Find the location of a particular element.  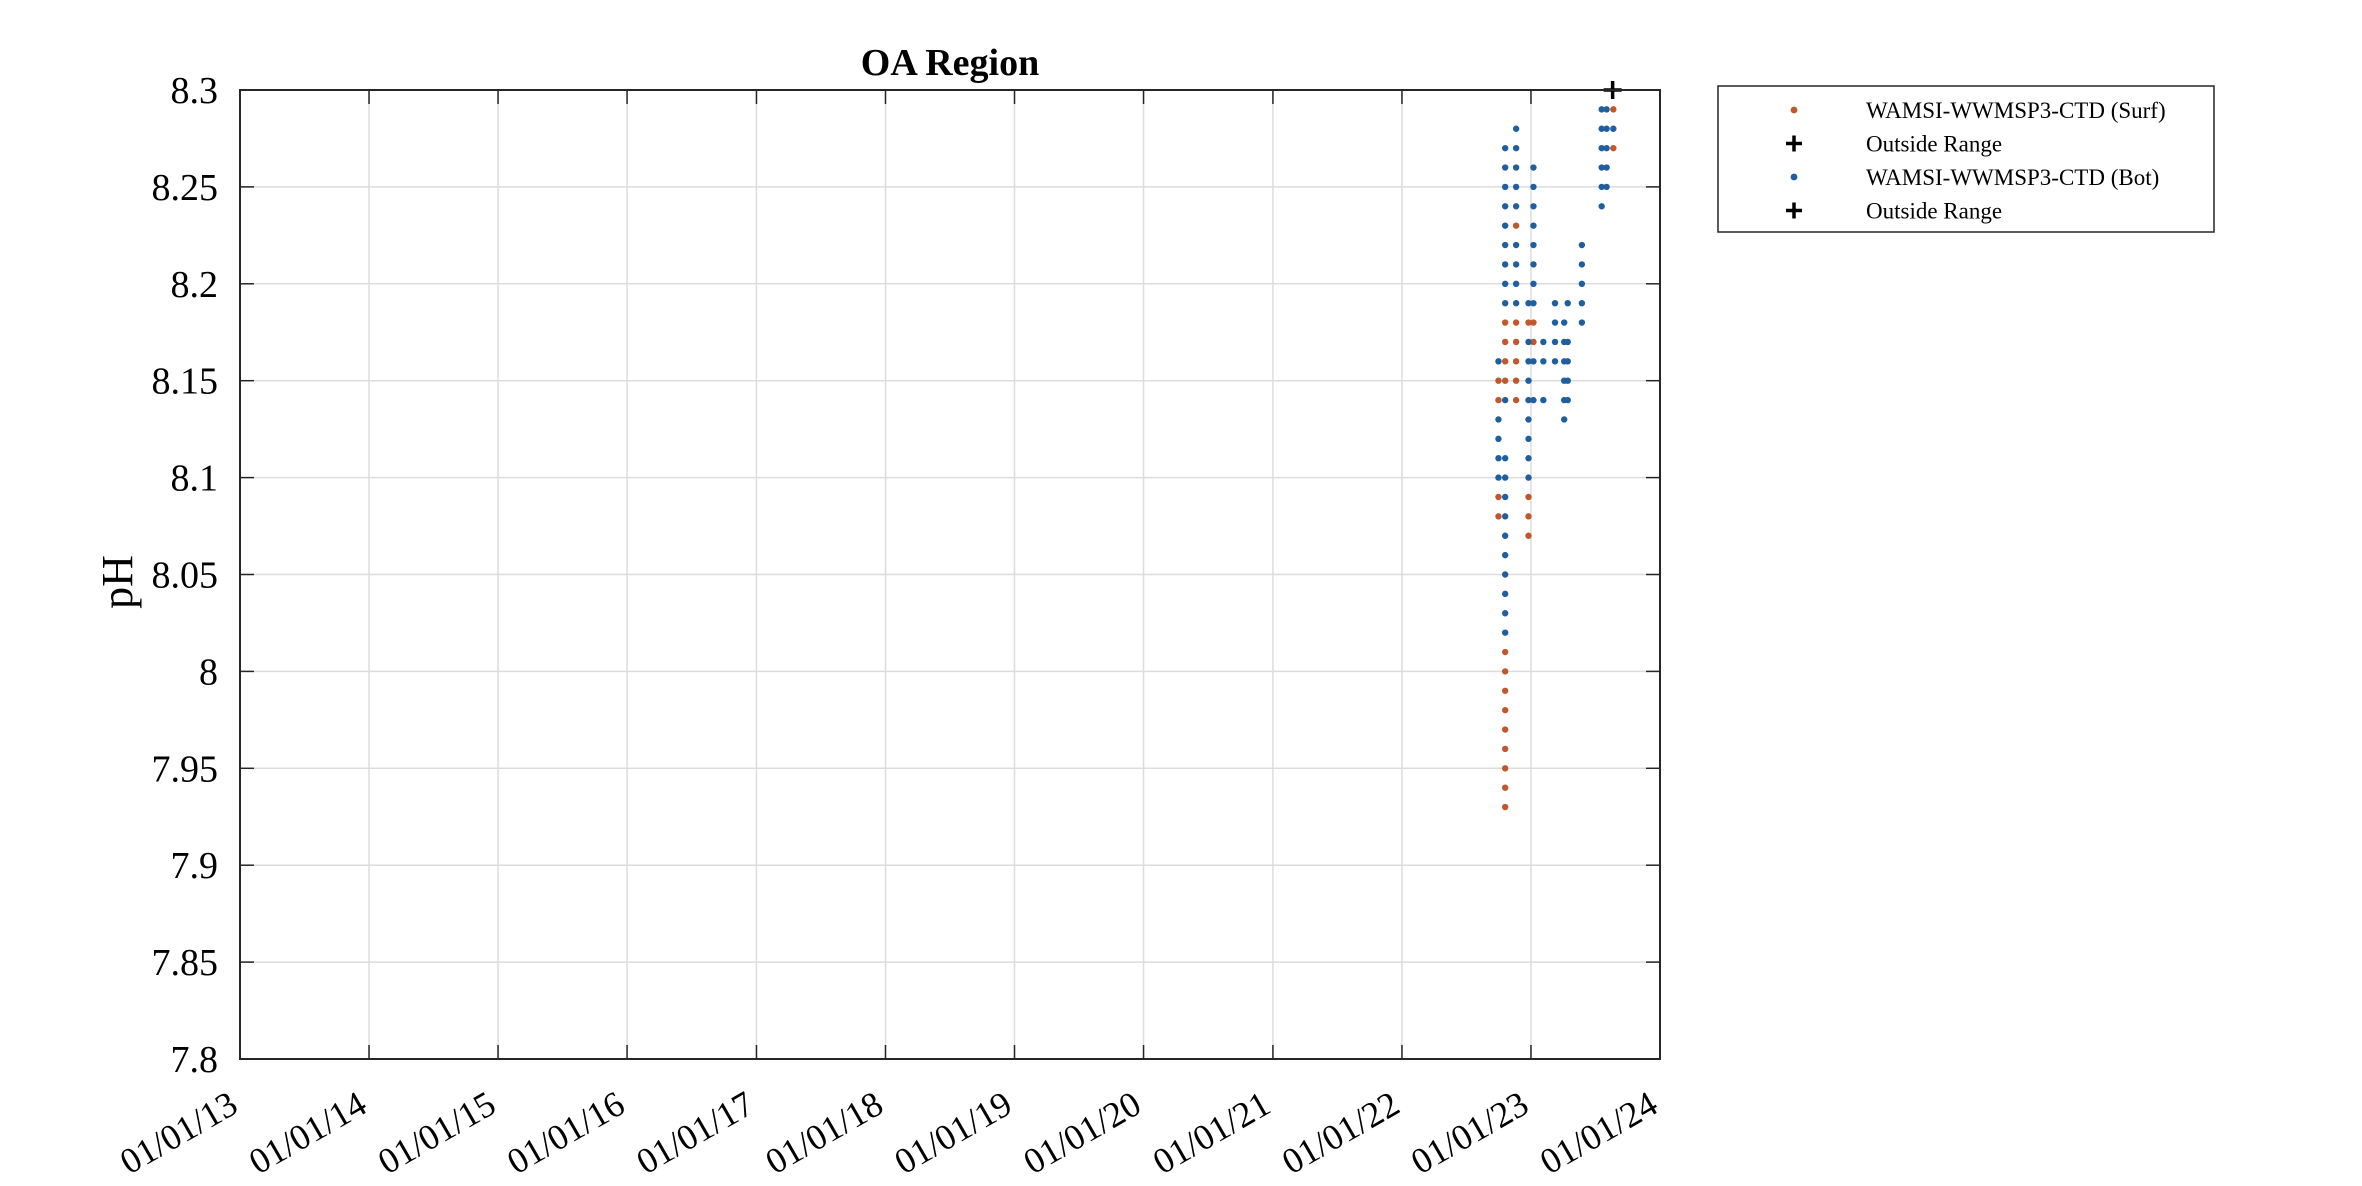

legend-label: Outside Range is located at coordinates (1934, 144).